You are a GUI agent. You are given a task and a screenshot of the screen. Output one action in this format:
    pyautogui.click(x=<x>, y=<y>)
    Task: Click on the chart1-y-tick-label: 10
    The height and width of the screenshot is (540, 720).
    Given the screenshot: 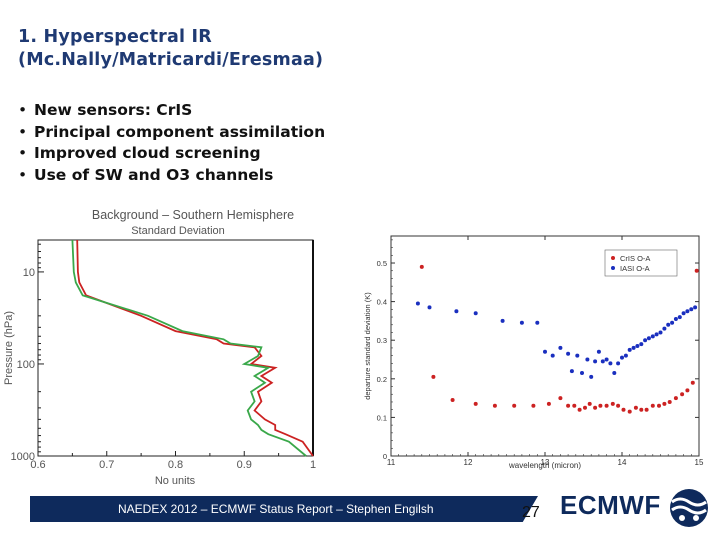 What is the action you would take?
    pyautogui.click(x=29, y=273)
    